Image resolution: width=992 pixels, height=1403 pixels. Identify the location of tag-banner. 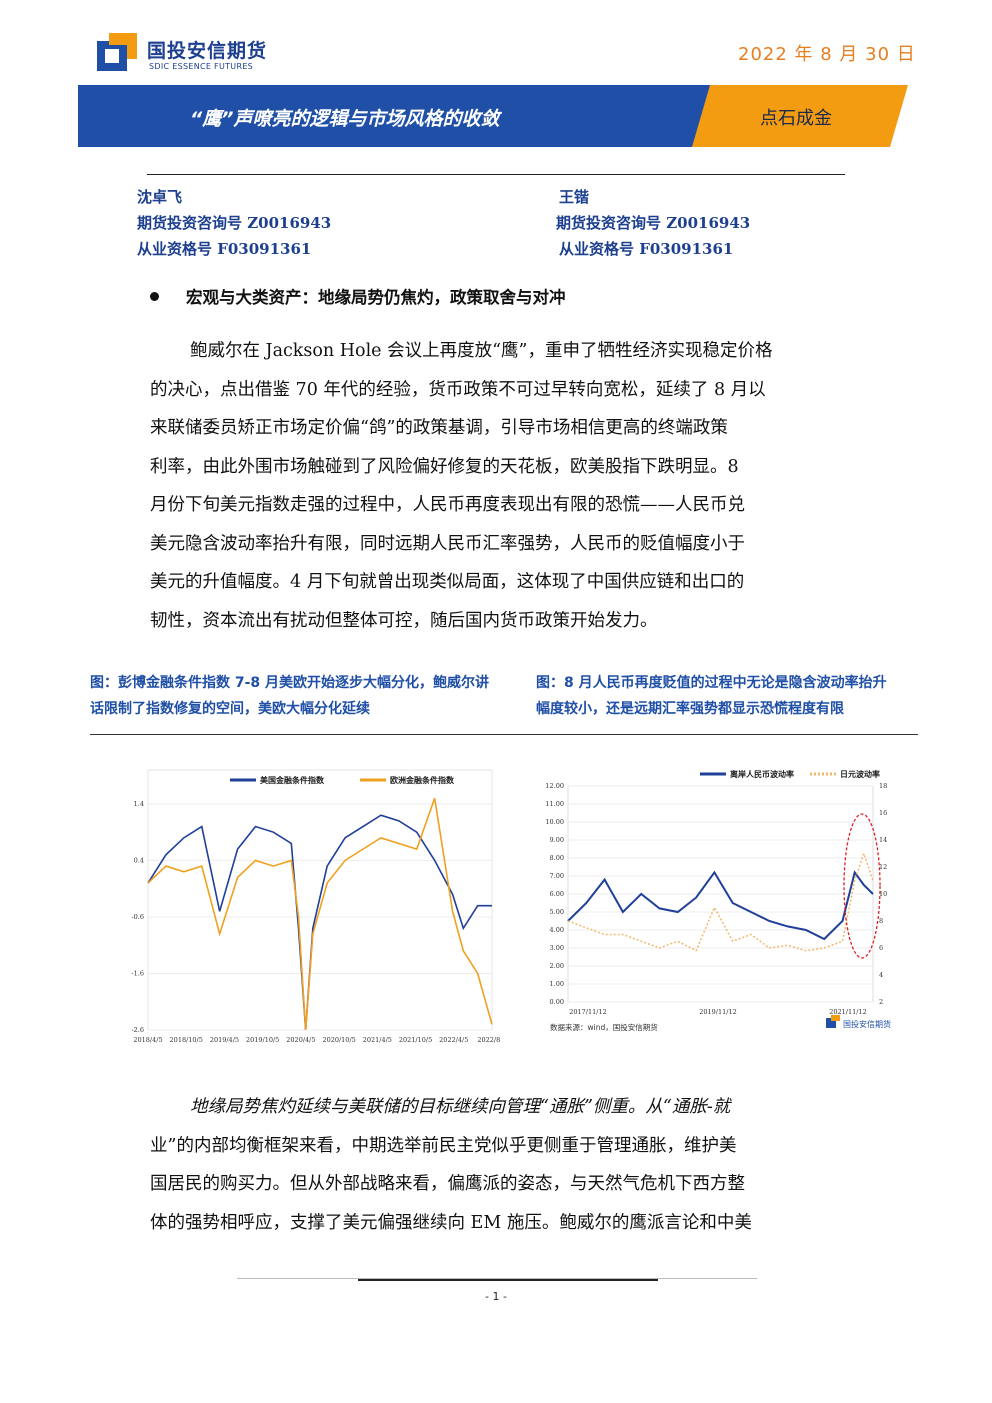
(800, 116).